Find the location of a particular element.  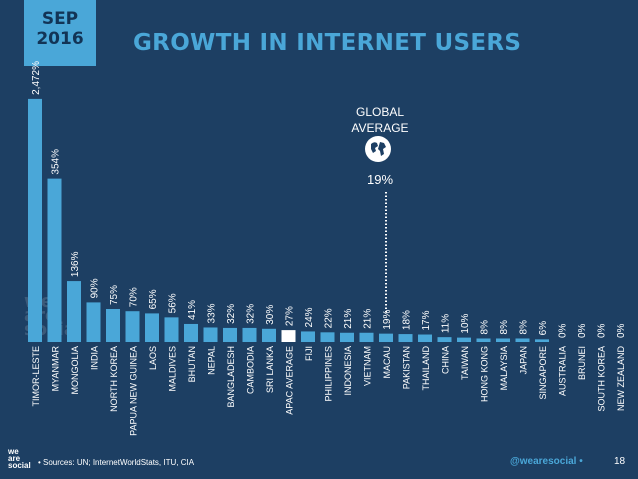

category-label: LAOS is located at coordinates (153, 358).